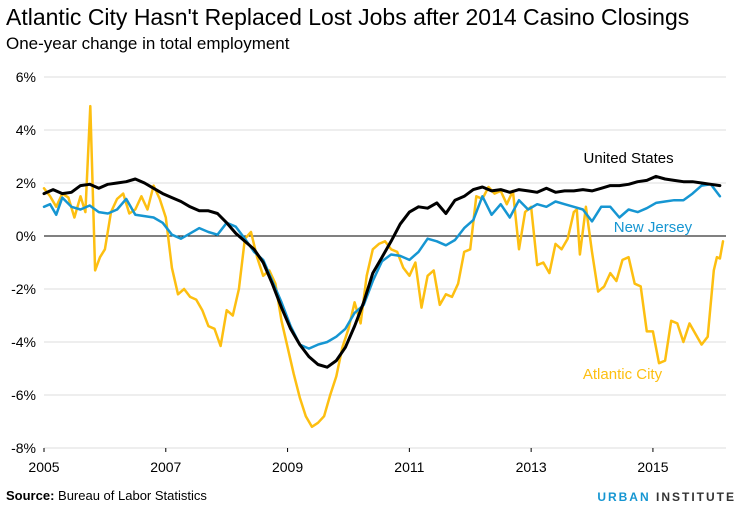 This screenshot has width=748, height=509. Describe the element at coordinates (409, 467) in the screenshot. I see `x-tick-label: 2011` at that location.